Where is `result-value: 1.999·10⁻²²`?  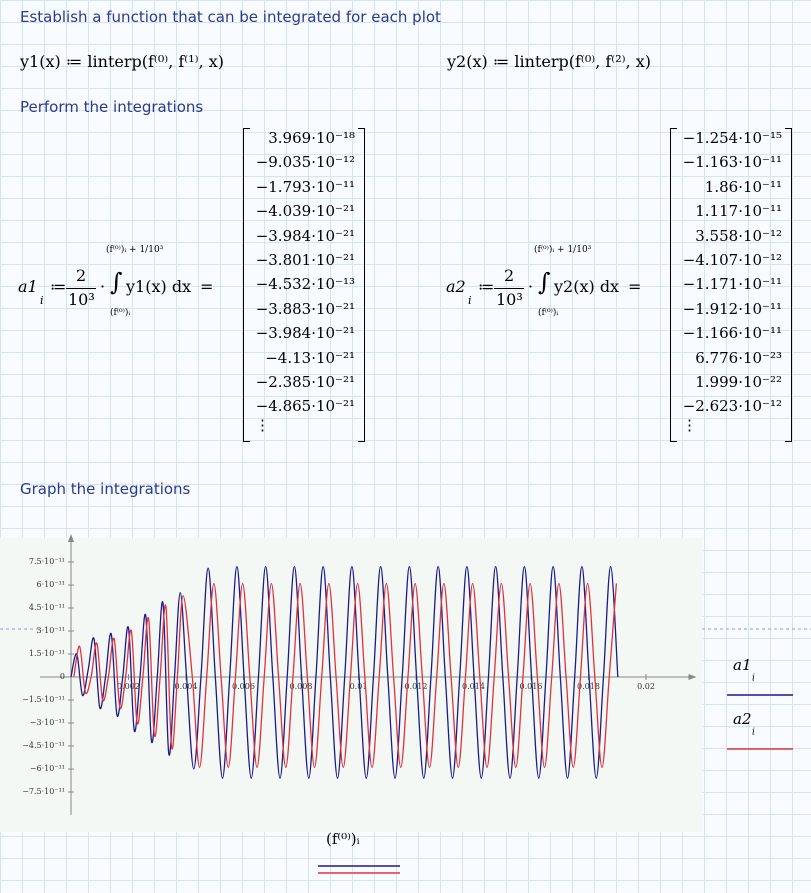
result-value: 1.999·10⁻²² is located at coordinates (738, 382).